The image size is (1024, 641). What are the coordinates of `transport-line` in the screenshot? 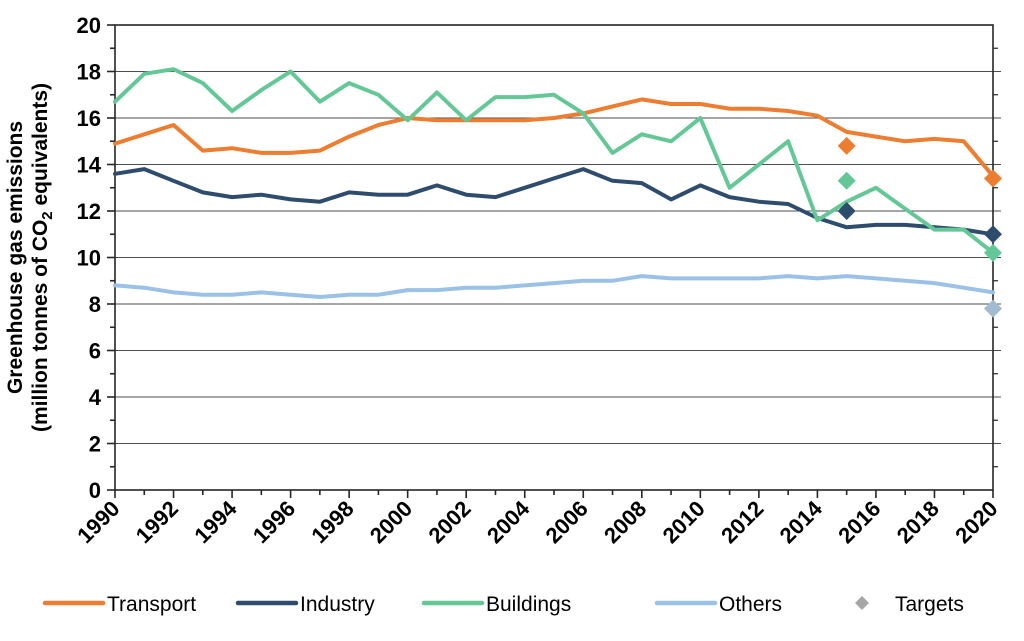 It's located at (554, 138).